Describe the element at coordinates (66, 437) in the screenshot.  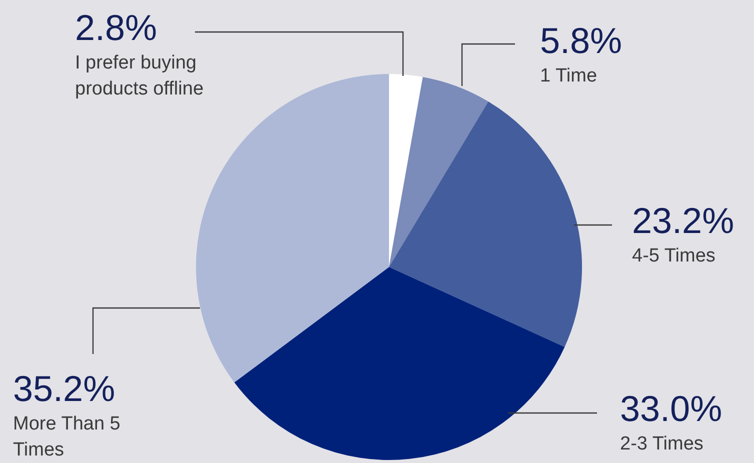
I see `slice-label: More Than 5 Times` at that location.